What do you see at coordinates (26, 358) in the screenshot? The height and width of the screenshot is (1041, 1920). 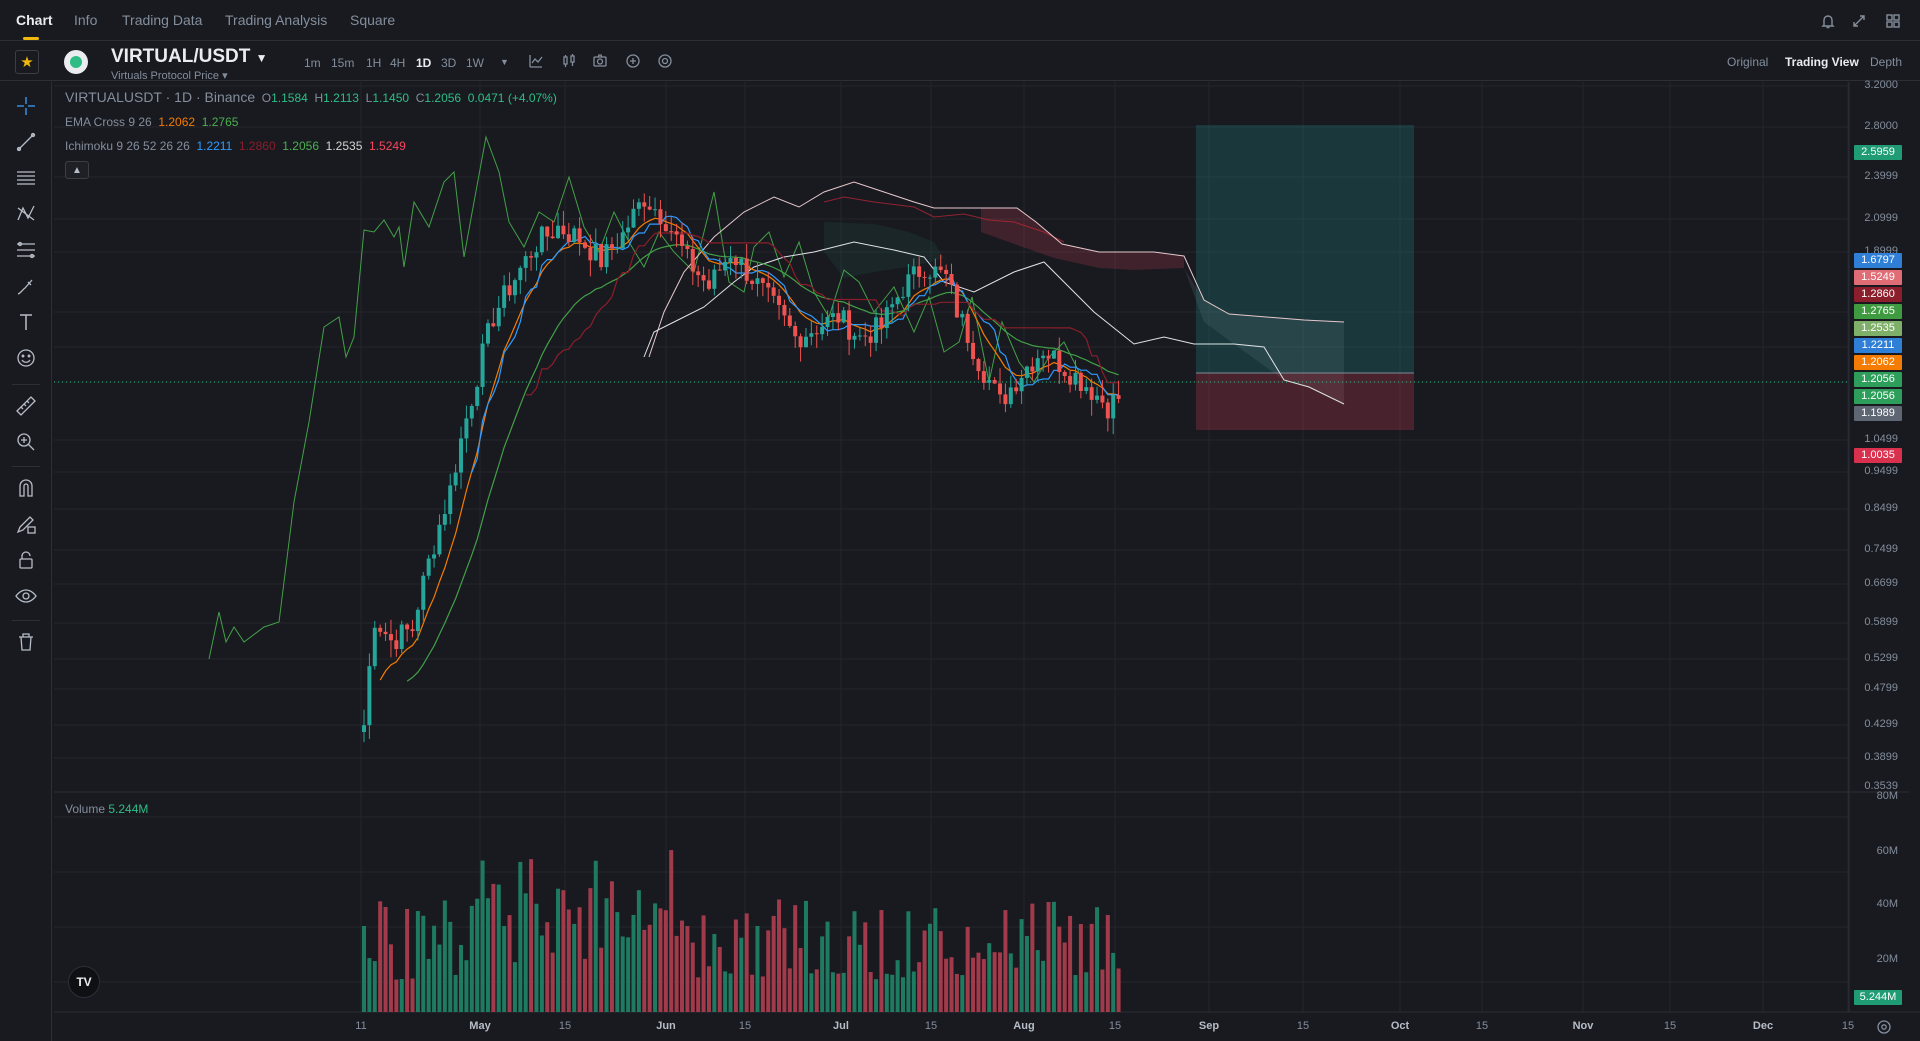 I see `emoji-icon` at bounding box center [26, 358].